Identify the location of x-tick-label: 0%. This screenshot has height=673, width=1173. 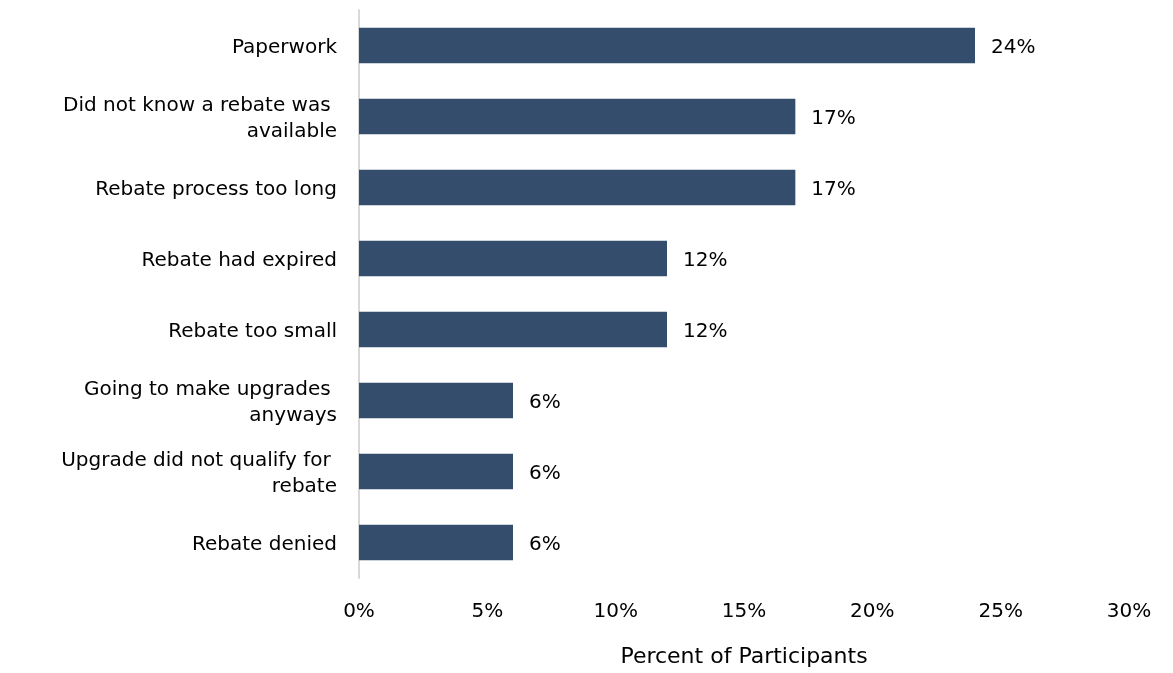
(359, 610).